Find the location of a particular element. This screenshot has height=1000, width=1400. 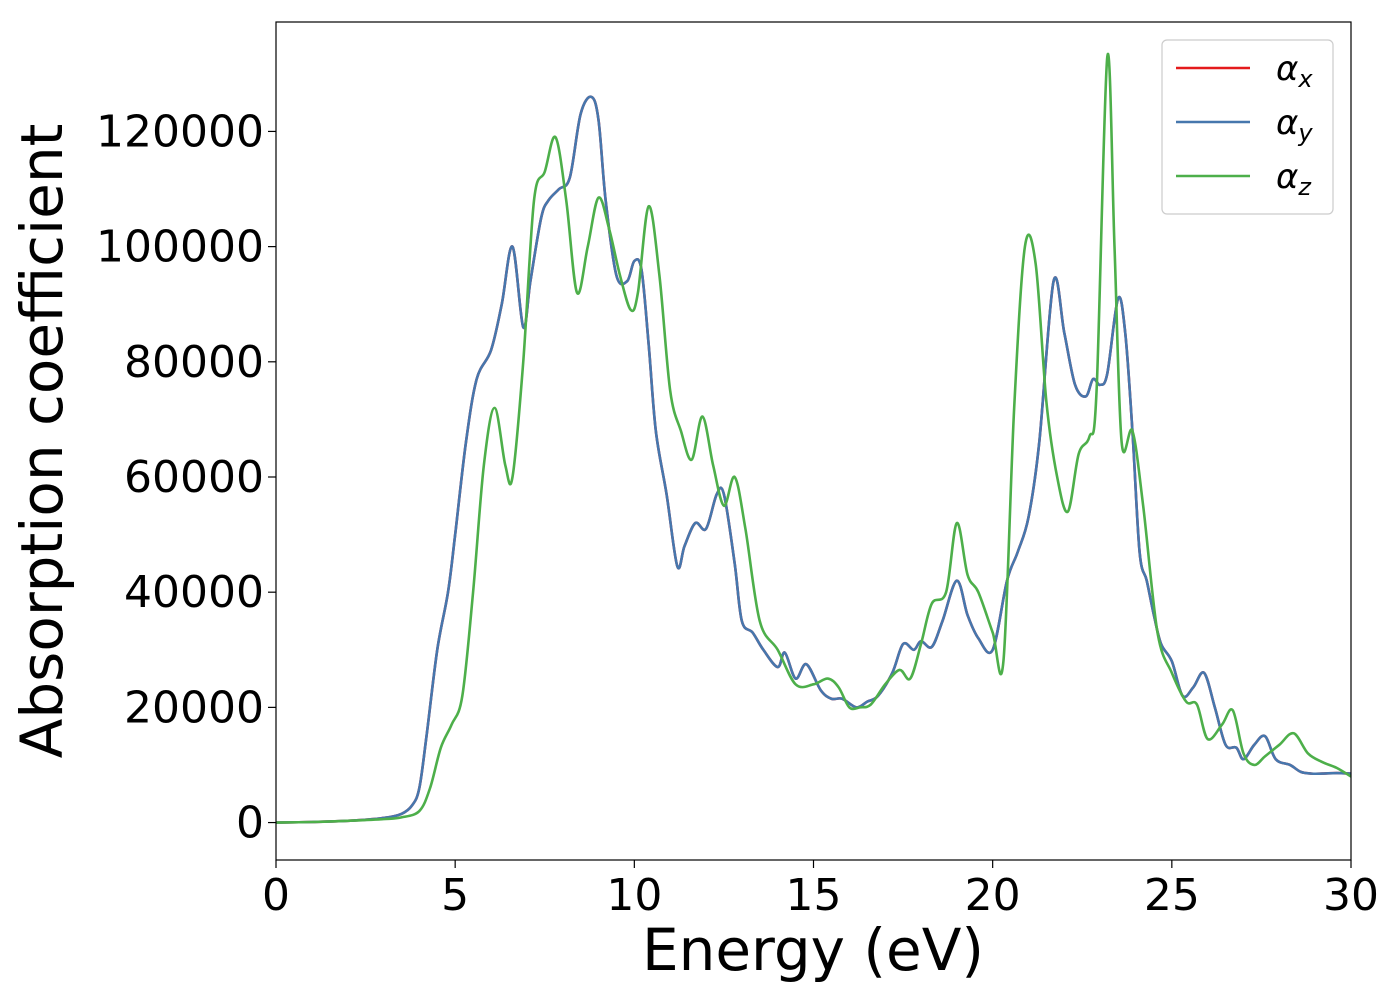

x-tick-label: 10 is located at coordinates (634, 895).